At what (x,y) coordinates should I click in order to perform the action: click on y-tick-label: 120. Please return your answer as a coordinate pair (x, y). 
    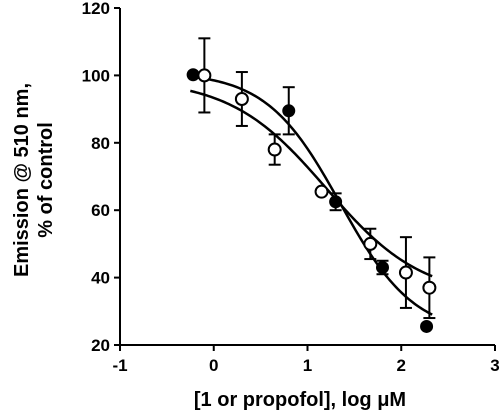
    Looking at the image, I should click on (96, 9).